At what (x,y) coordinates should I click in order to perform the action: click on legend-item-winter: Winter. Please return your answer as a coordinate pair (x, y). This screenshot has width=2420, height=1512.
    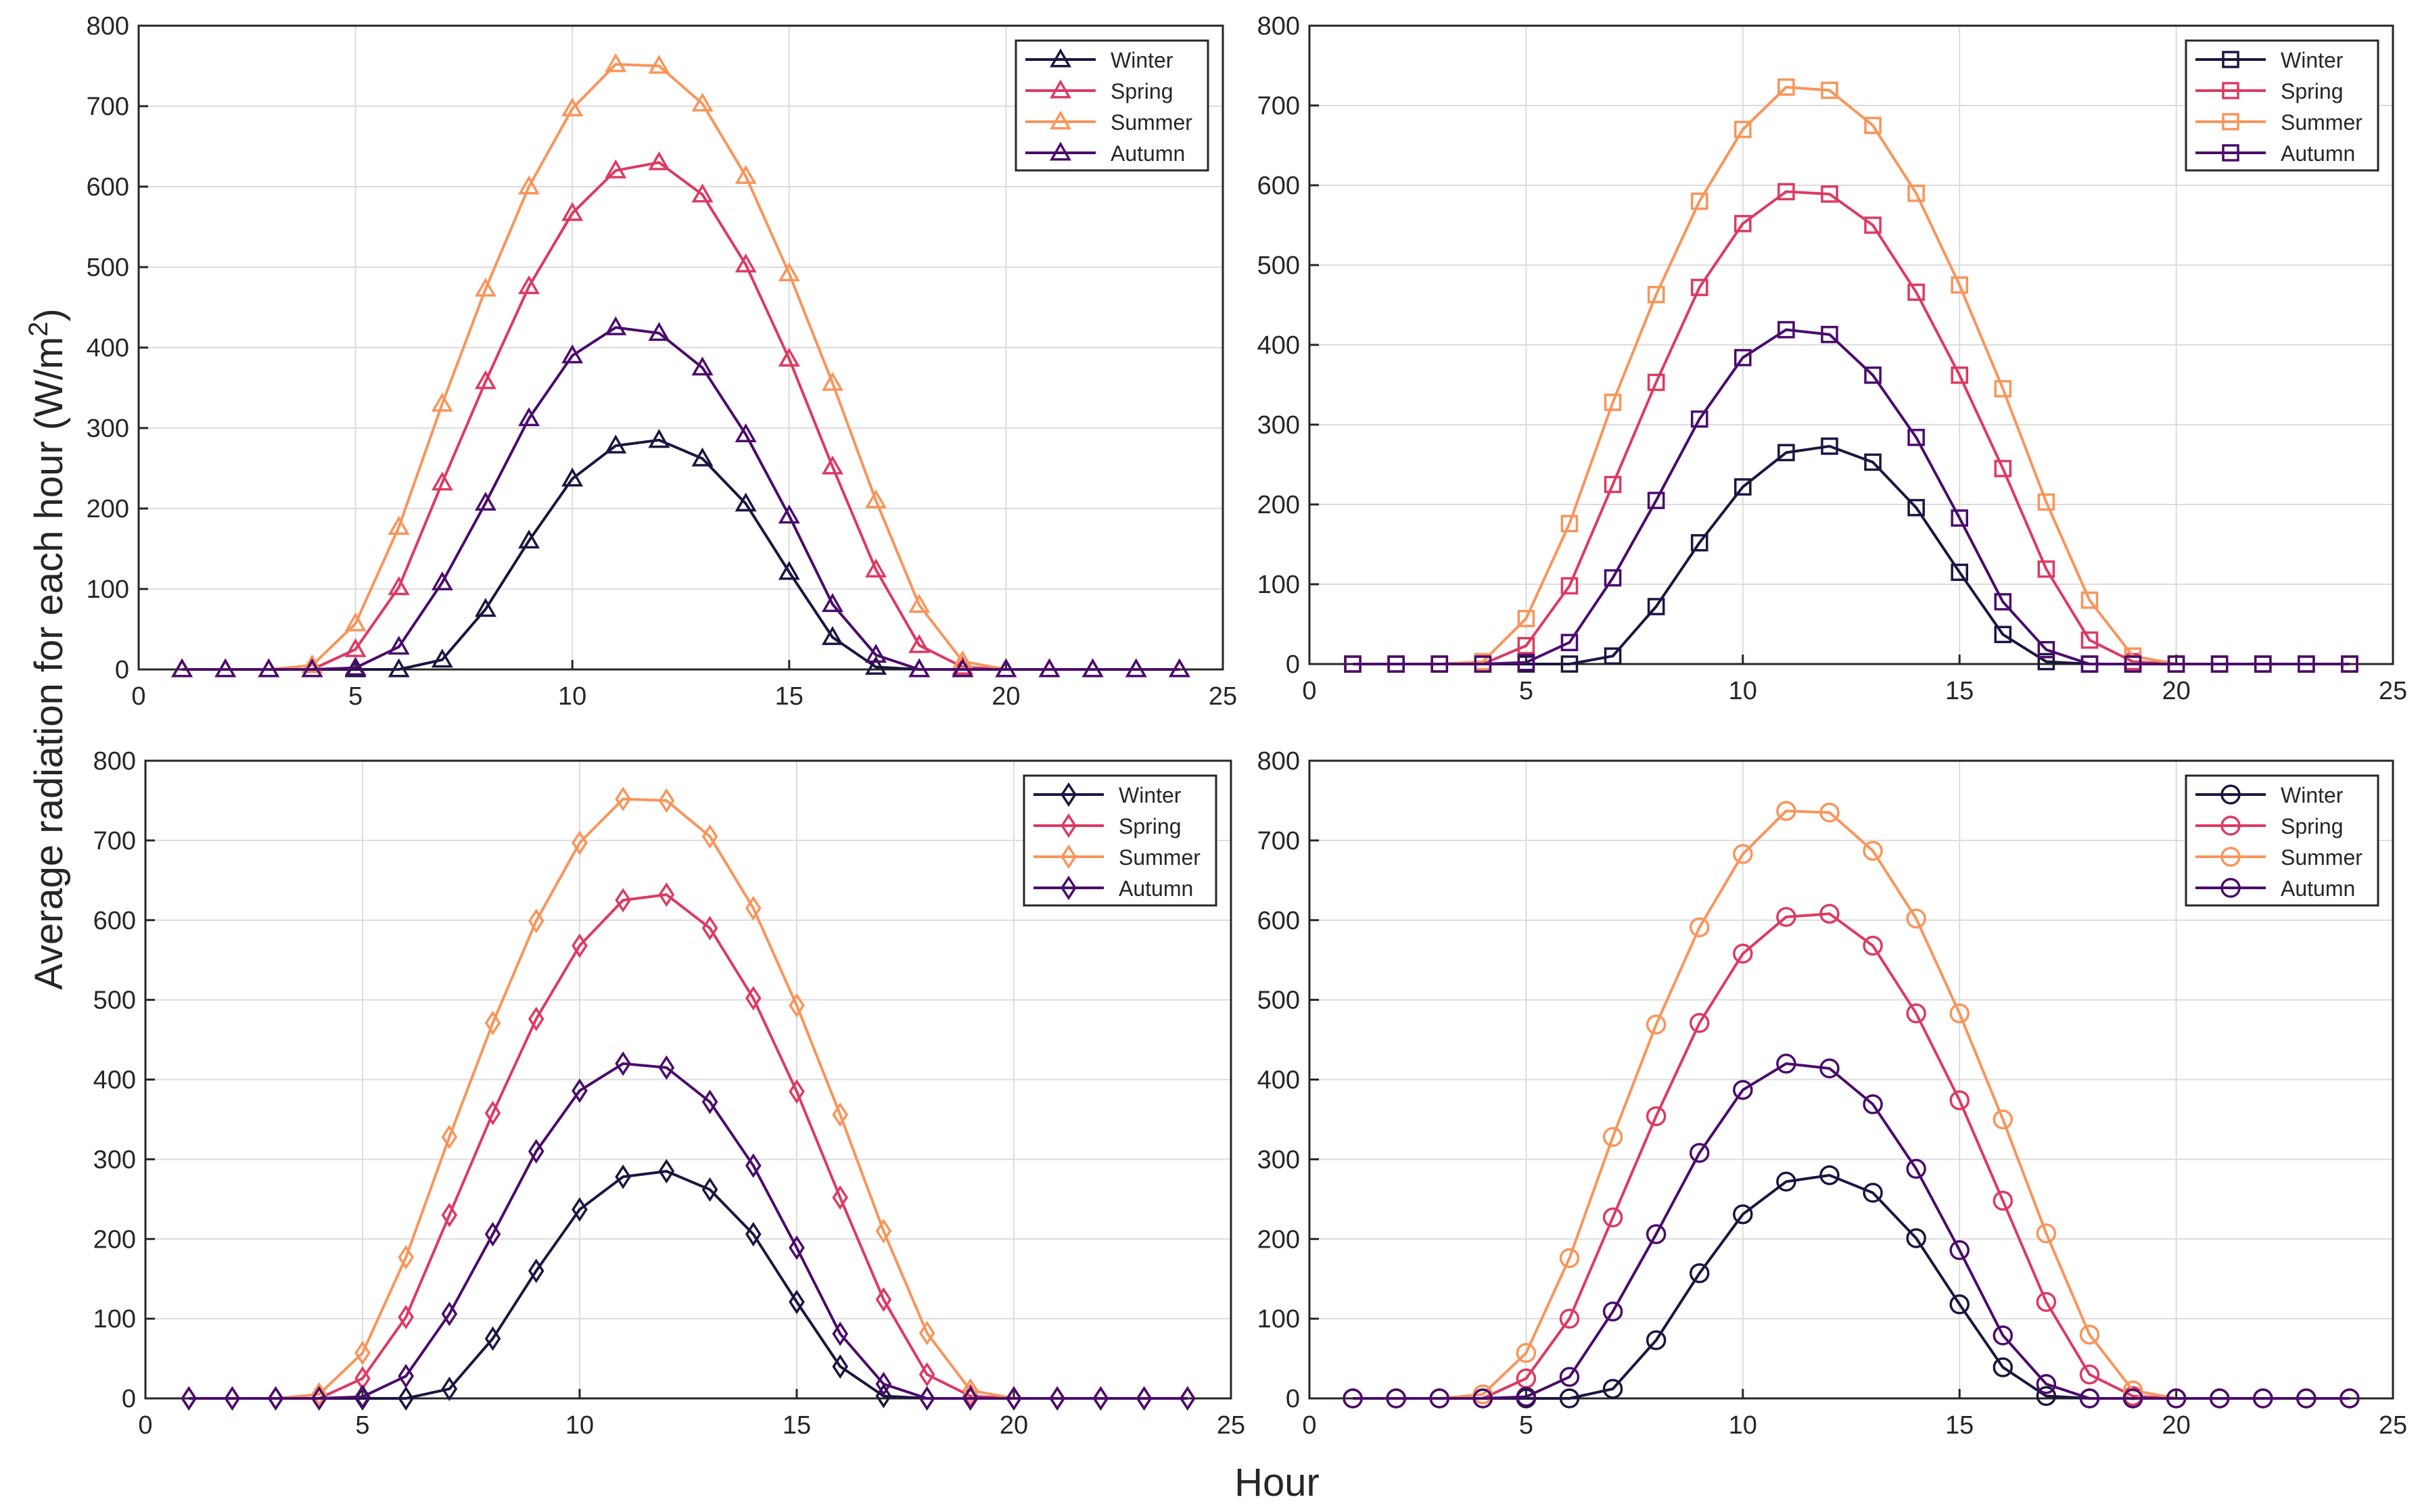
    Looking at the image, I should click on (2269, 60).